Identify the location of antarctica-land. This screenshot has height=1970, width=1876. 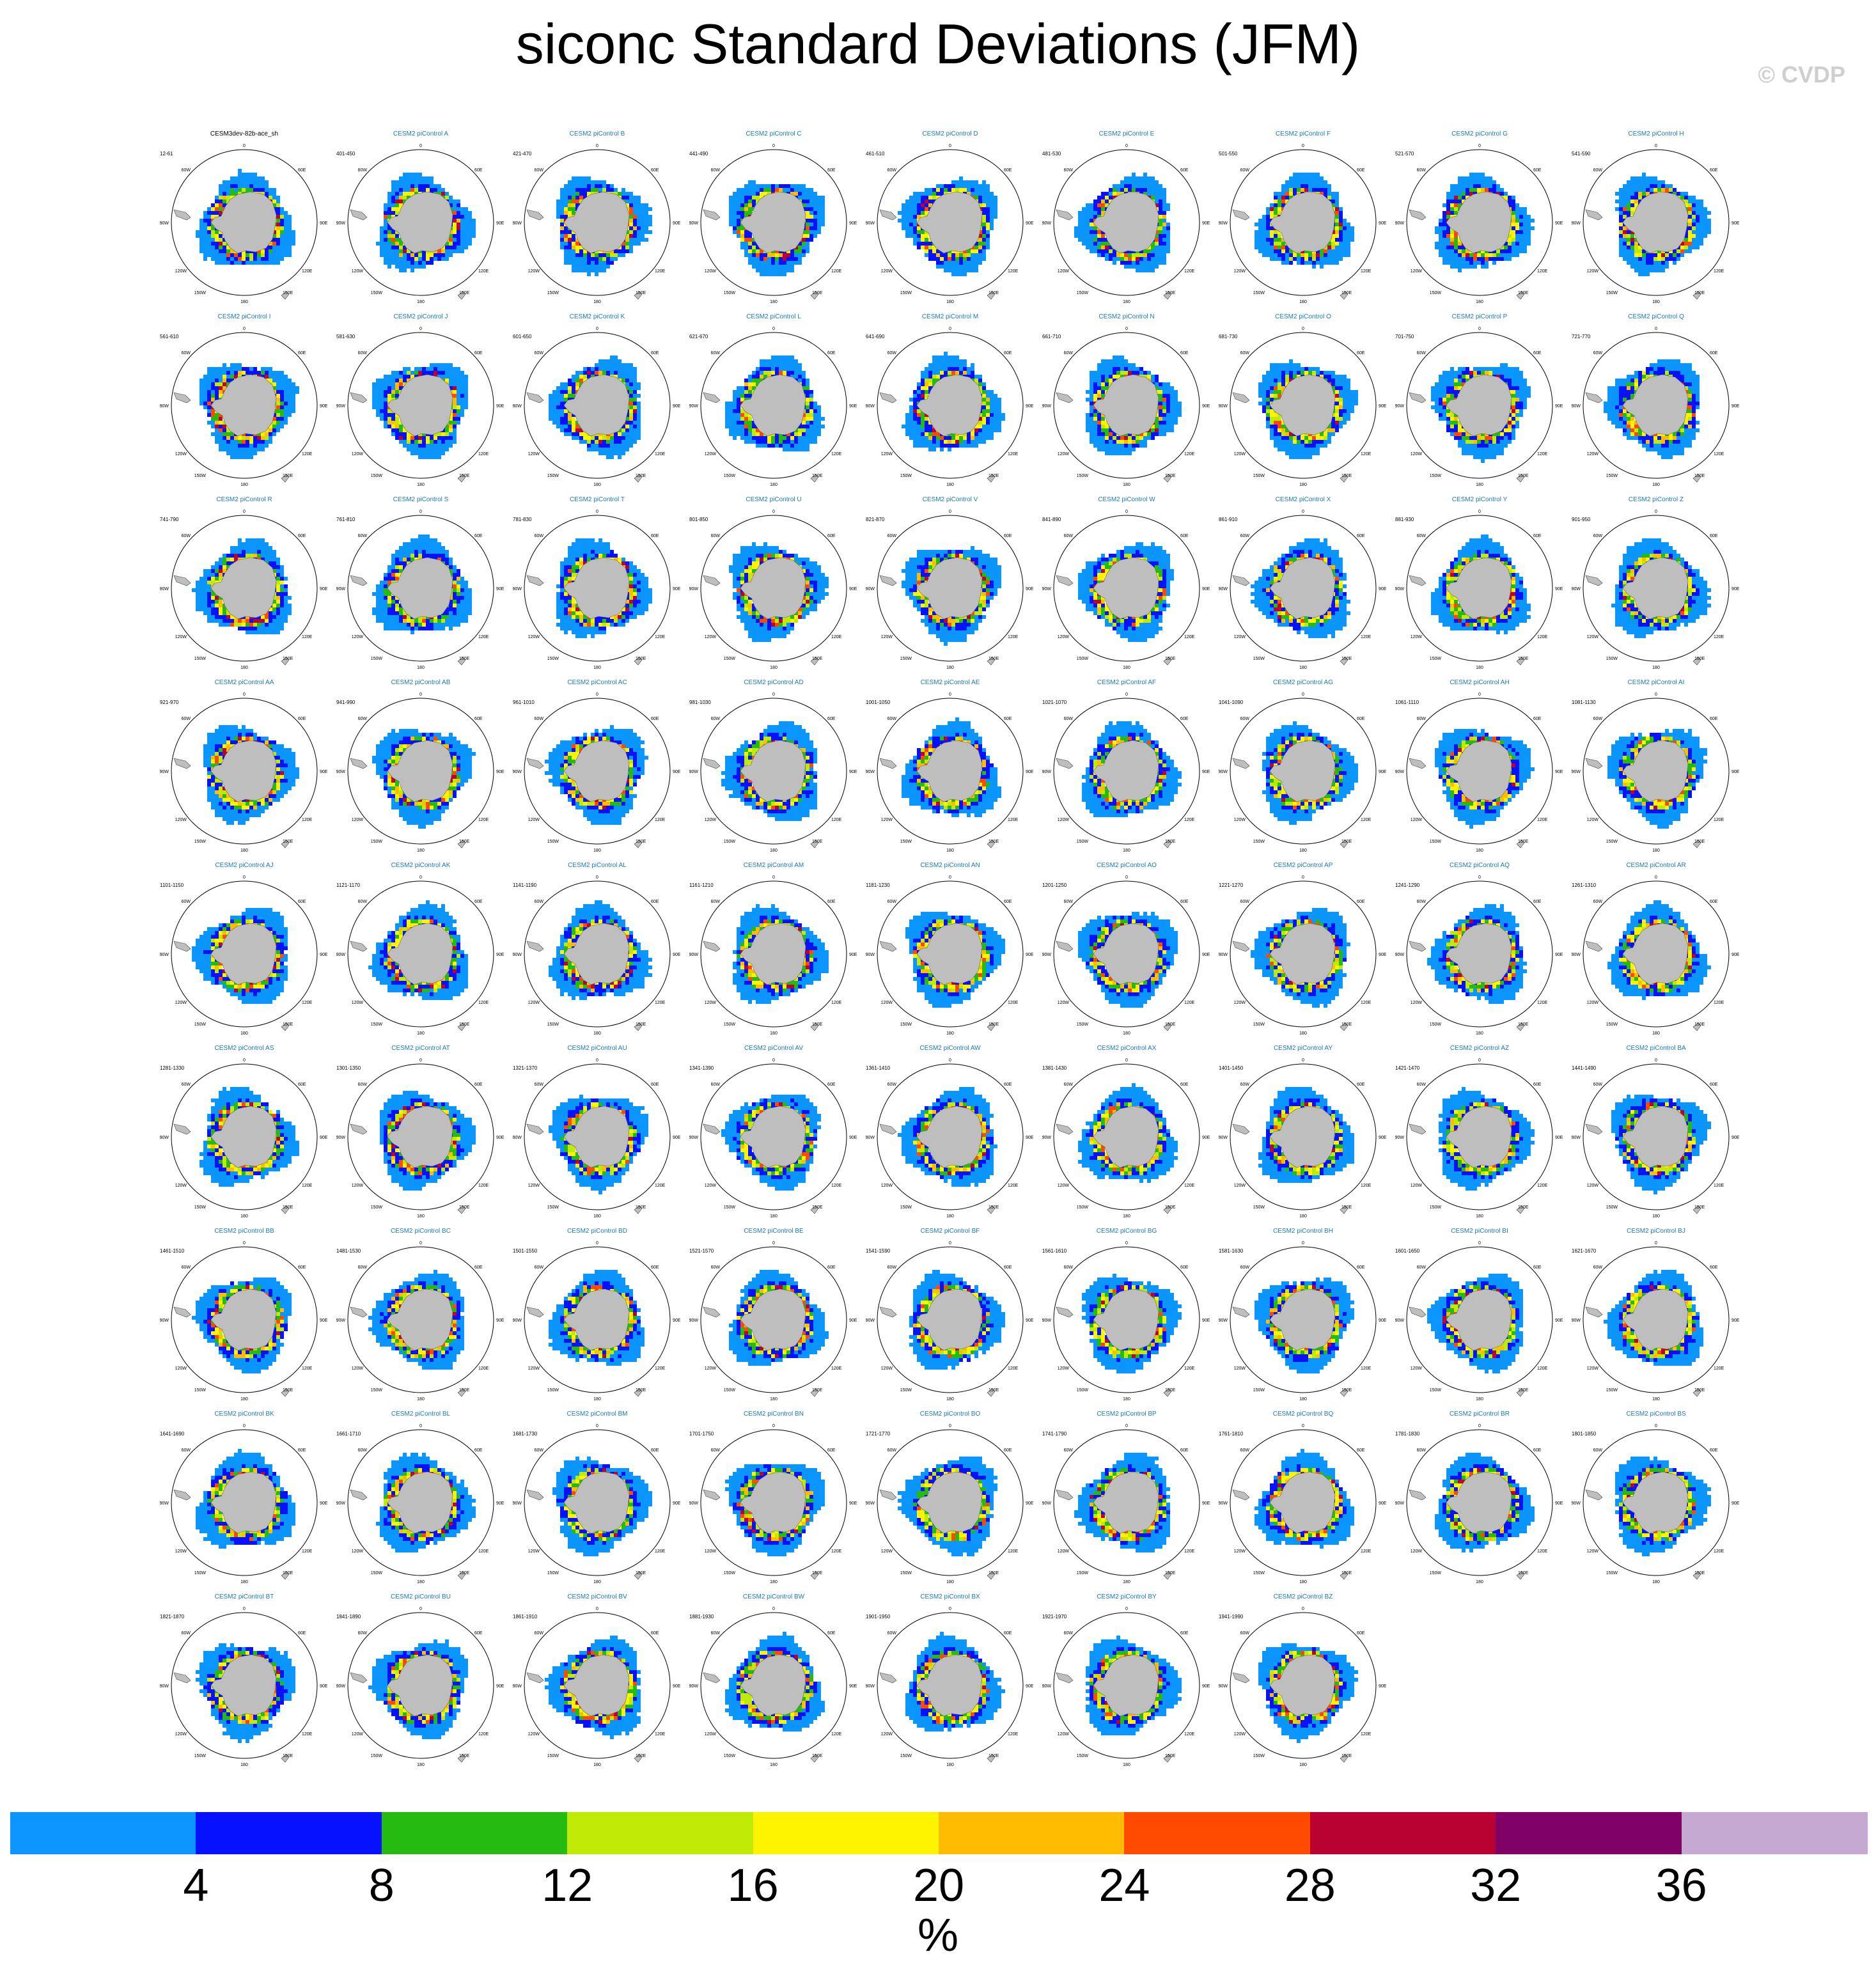
(773, 405).